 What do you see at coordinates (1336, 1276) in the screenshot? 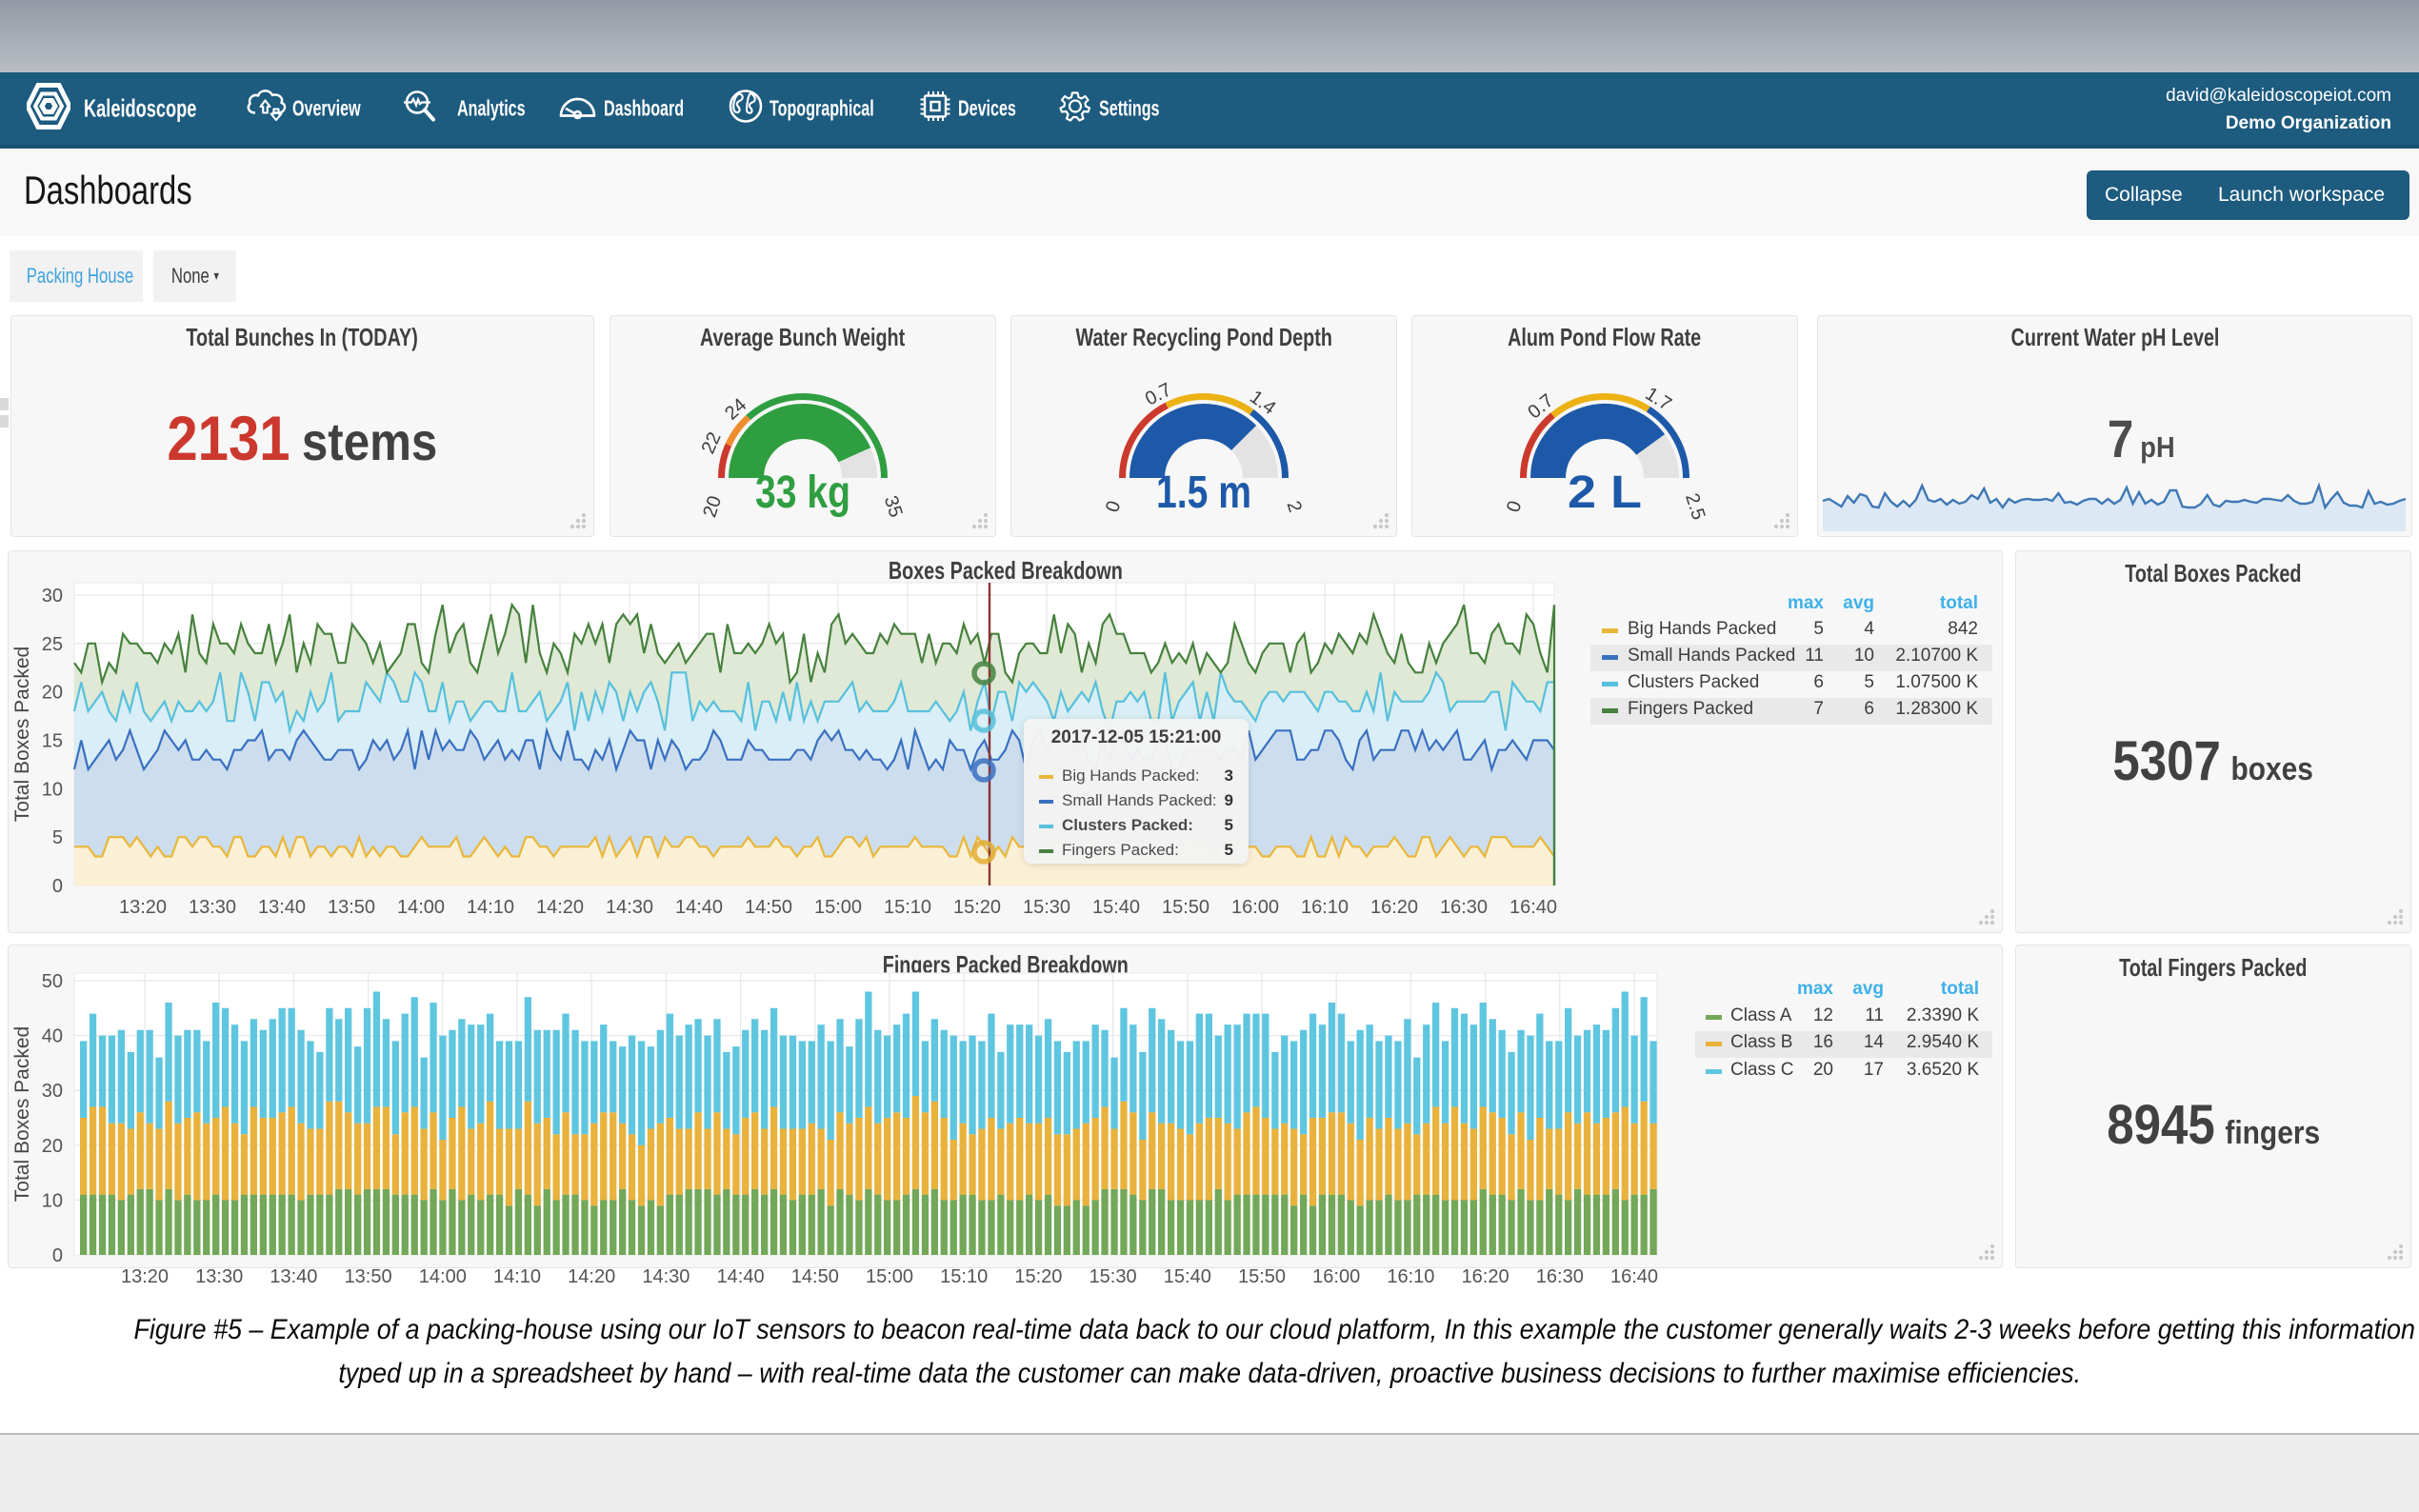
I see `svg-text: 16:00` at bounding box center [1336, 1276].